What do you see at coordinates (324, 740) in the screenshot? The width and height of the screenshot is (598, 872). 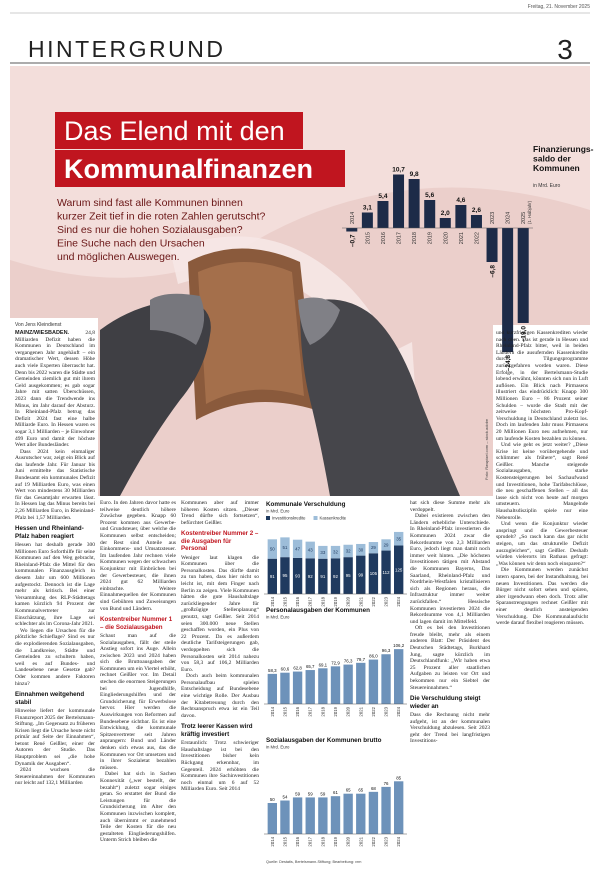 I see `chart-title: Sozialausgaben der Kommunen brutto` at bounding box center [324, 740].